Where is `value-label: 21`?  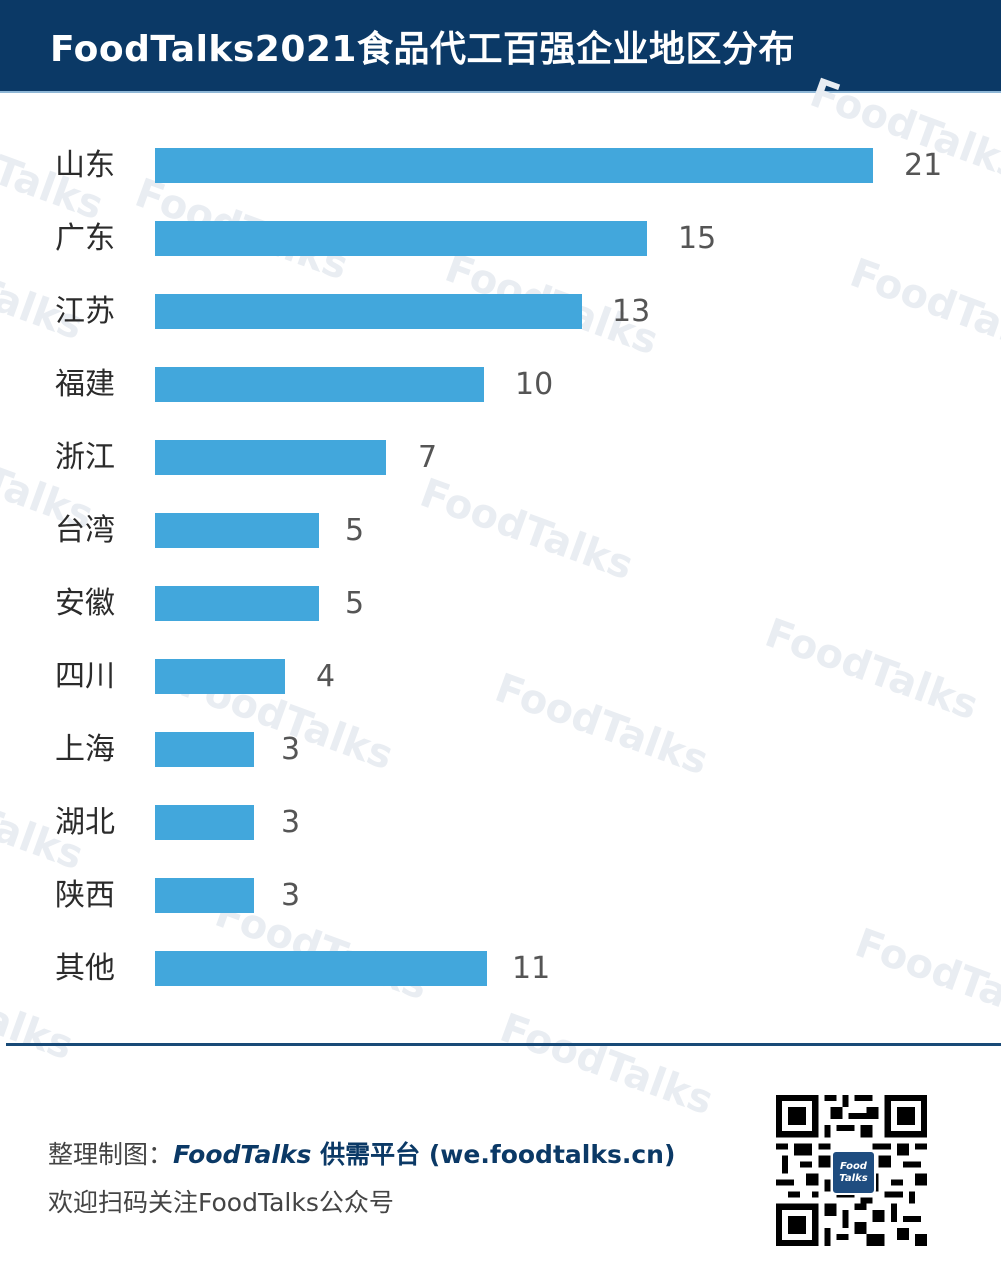 value-label: 21 is located at coordinates (923, 165).